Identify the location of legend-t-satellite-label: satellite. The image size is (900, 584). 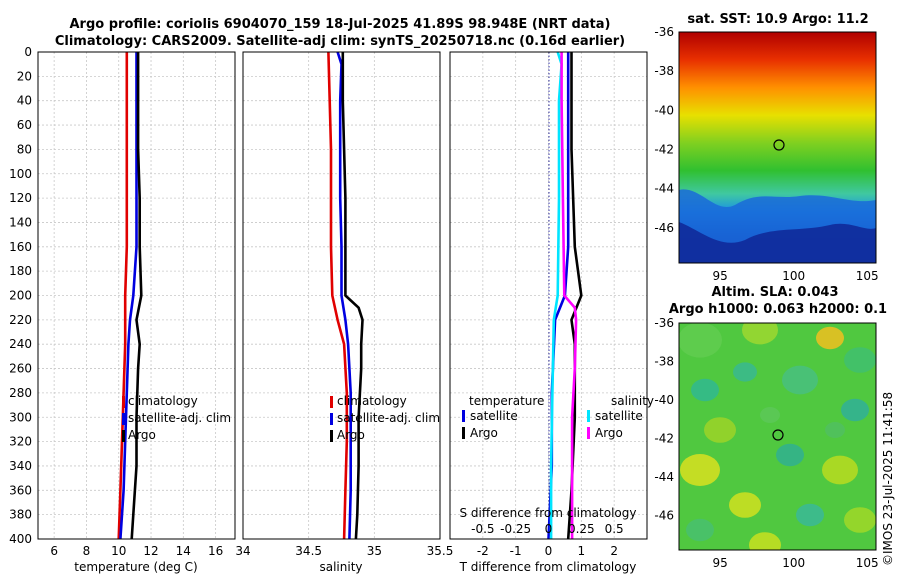
(494, 416).